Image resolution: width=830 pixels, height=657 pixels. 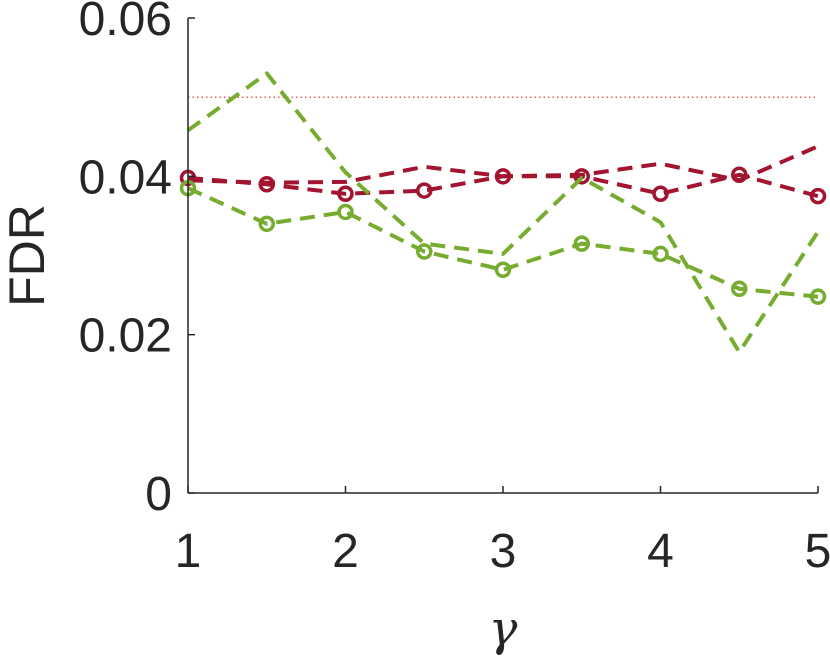 What do you see at coordinates (158, 494) in the screenshot?
I see `y-tick-label-0: 0` at bounding box center [158, 494].